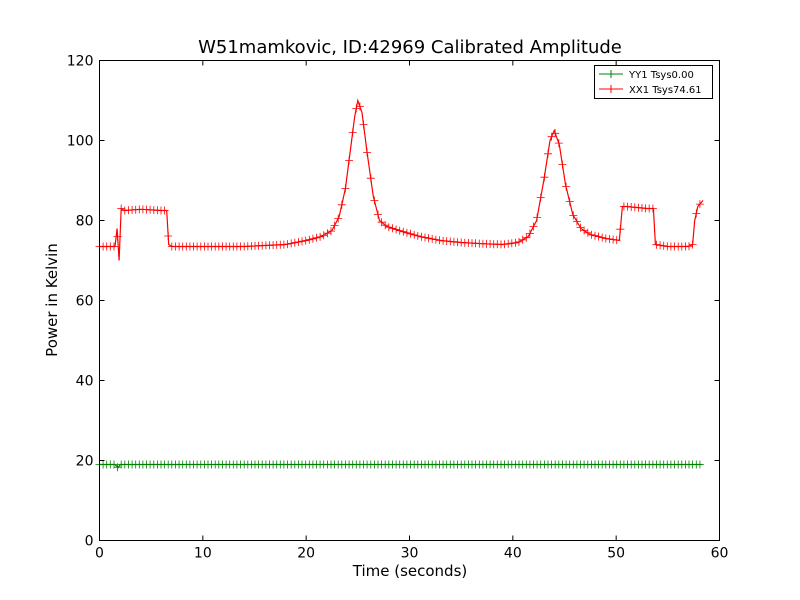  I want to click on y-tick-label: 40, so click(85, 382).